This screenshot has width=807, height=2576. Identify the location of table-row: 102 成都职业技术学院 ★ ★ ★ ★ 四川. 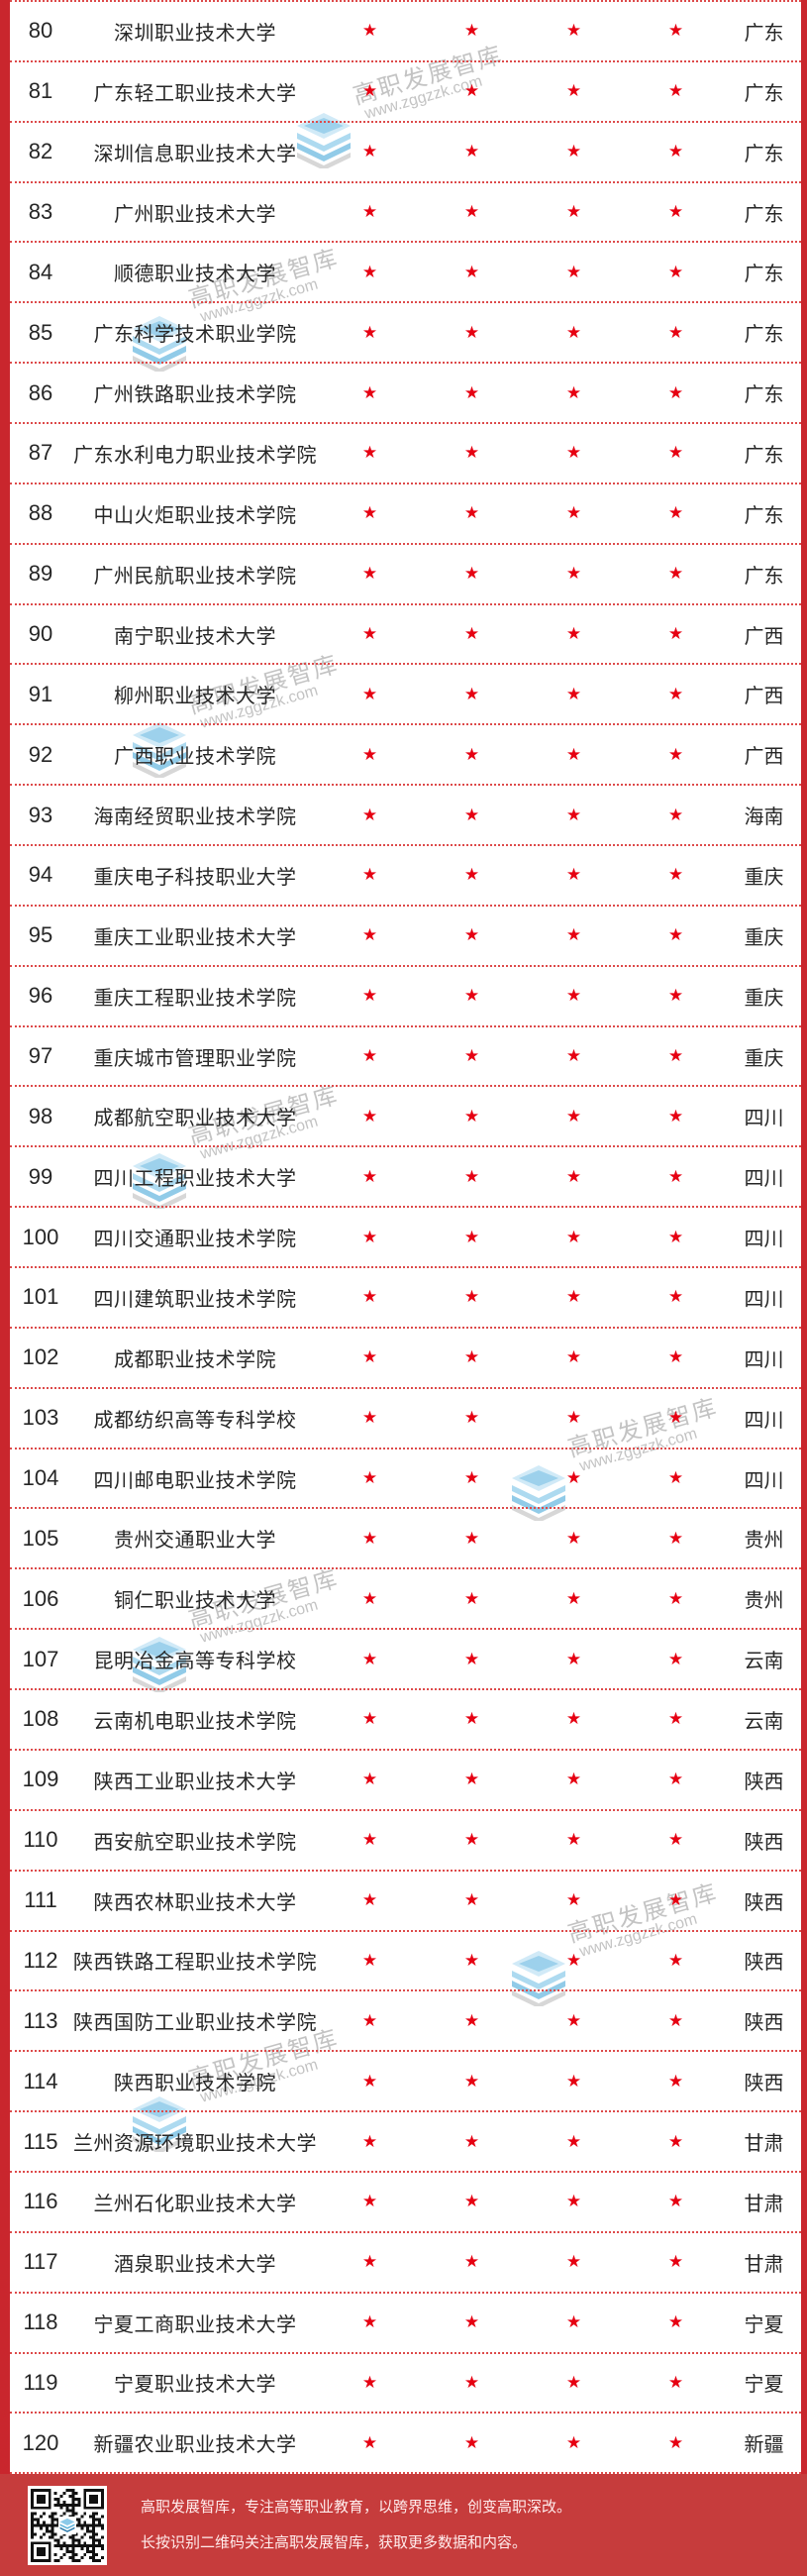
(405, 1359).